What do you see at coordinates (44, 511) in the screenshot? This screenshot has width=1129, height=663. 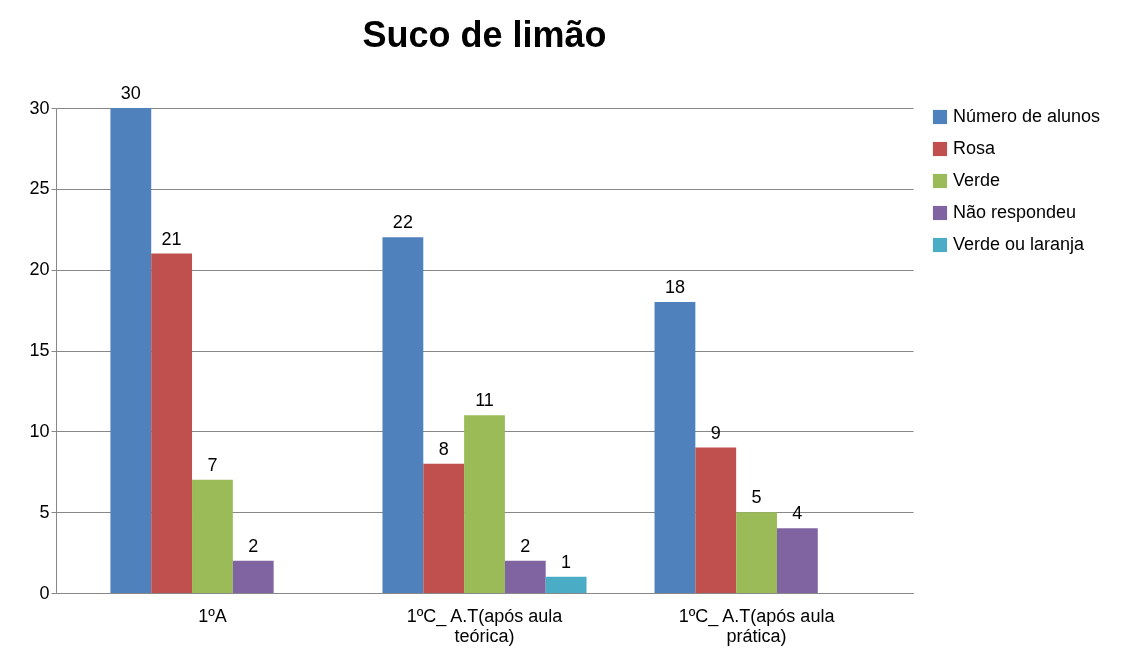 I see `y-tick-label: 5` at bounding box center [44, 511].